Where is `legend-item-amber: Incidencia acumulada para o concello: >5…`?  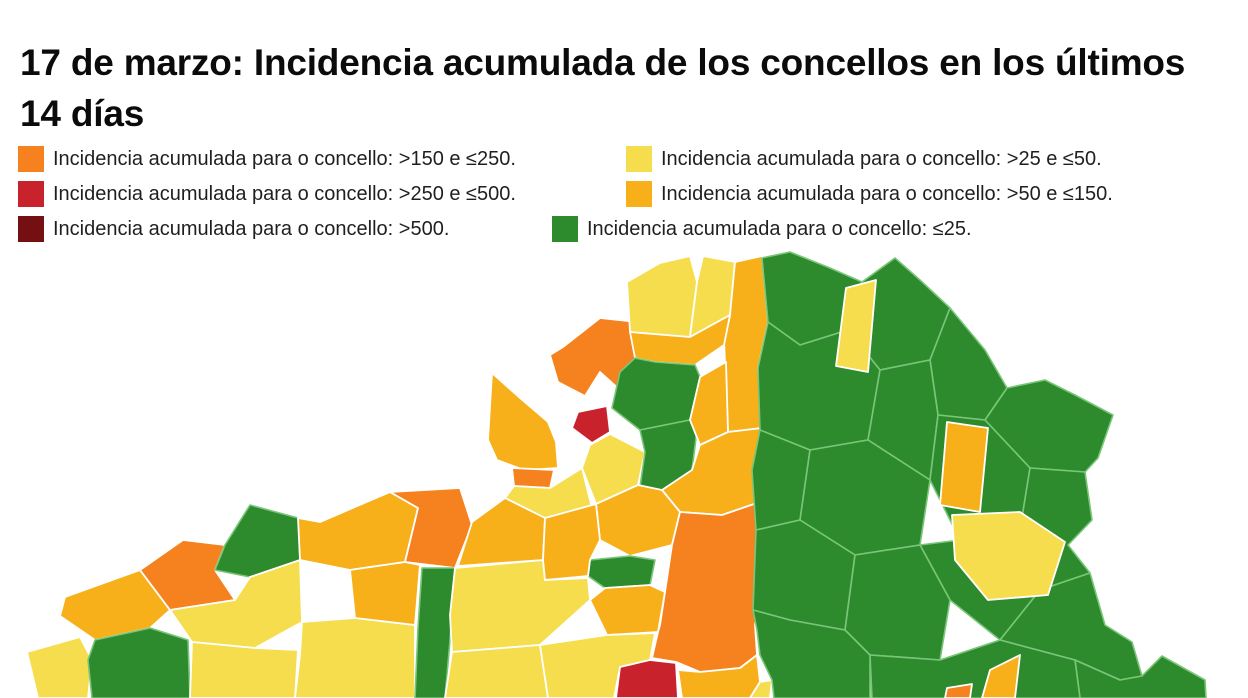
legend-item-amber: Incidencia acumulada para o concello: >5… is located at coordinates (869, 194).